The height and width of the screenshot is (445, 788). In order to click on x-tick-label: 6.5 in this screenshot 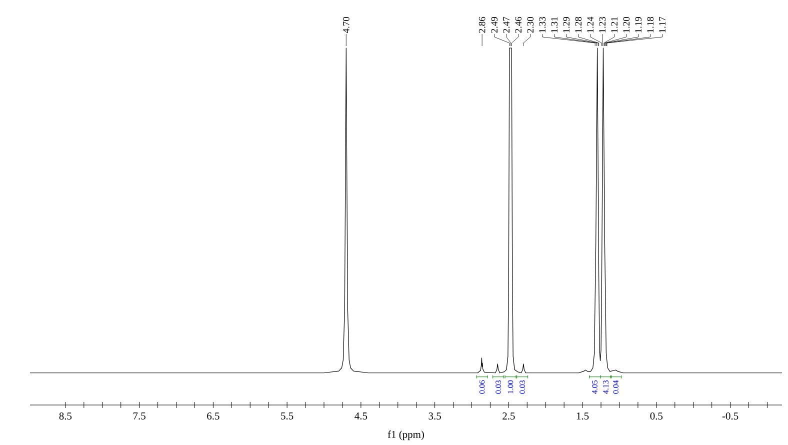, I will do `click(213, 416)`.